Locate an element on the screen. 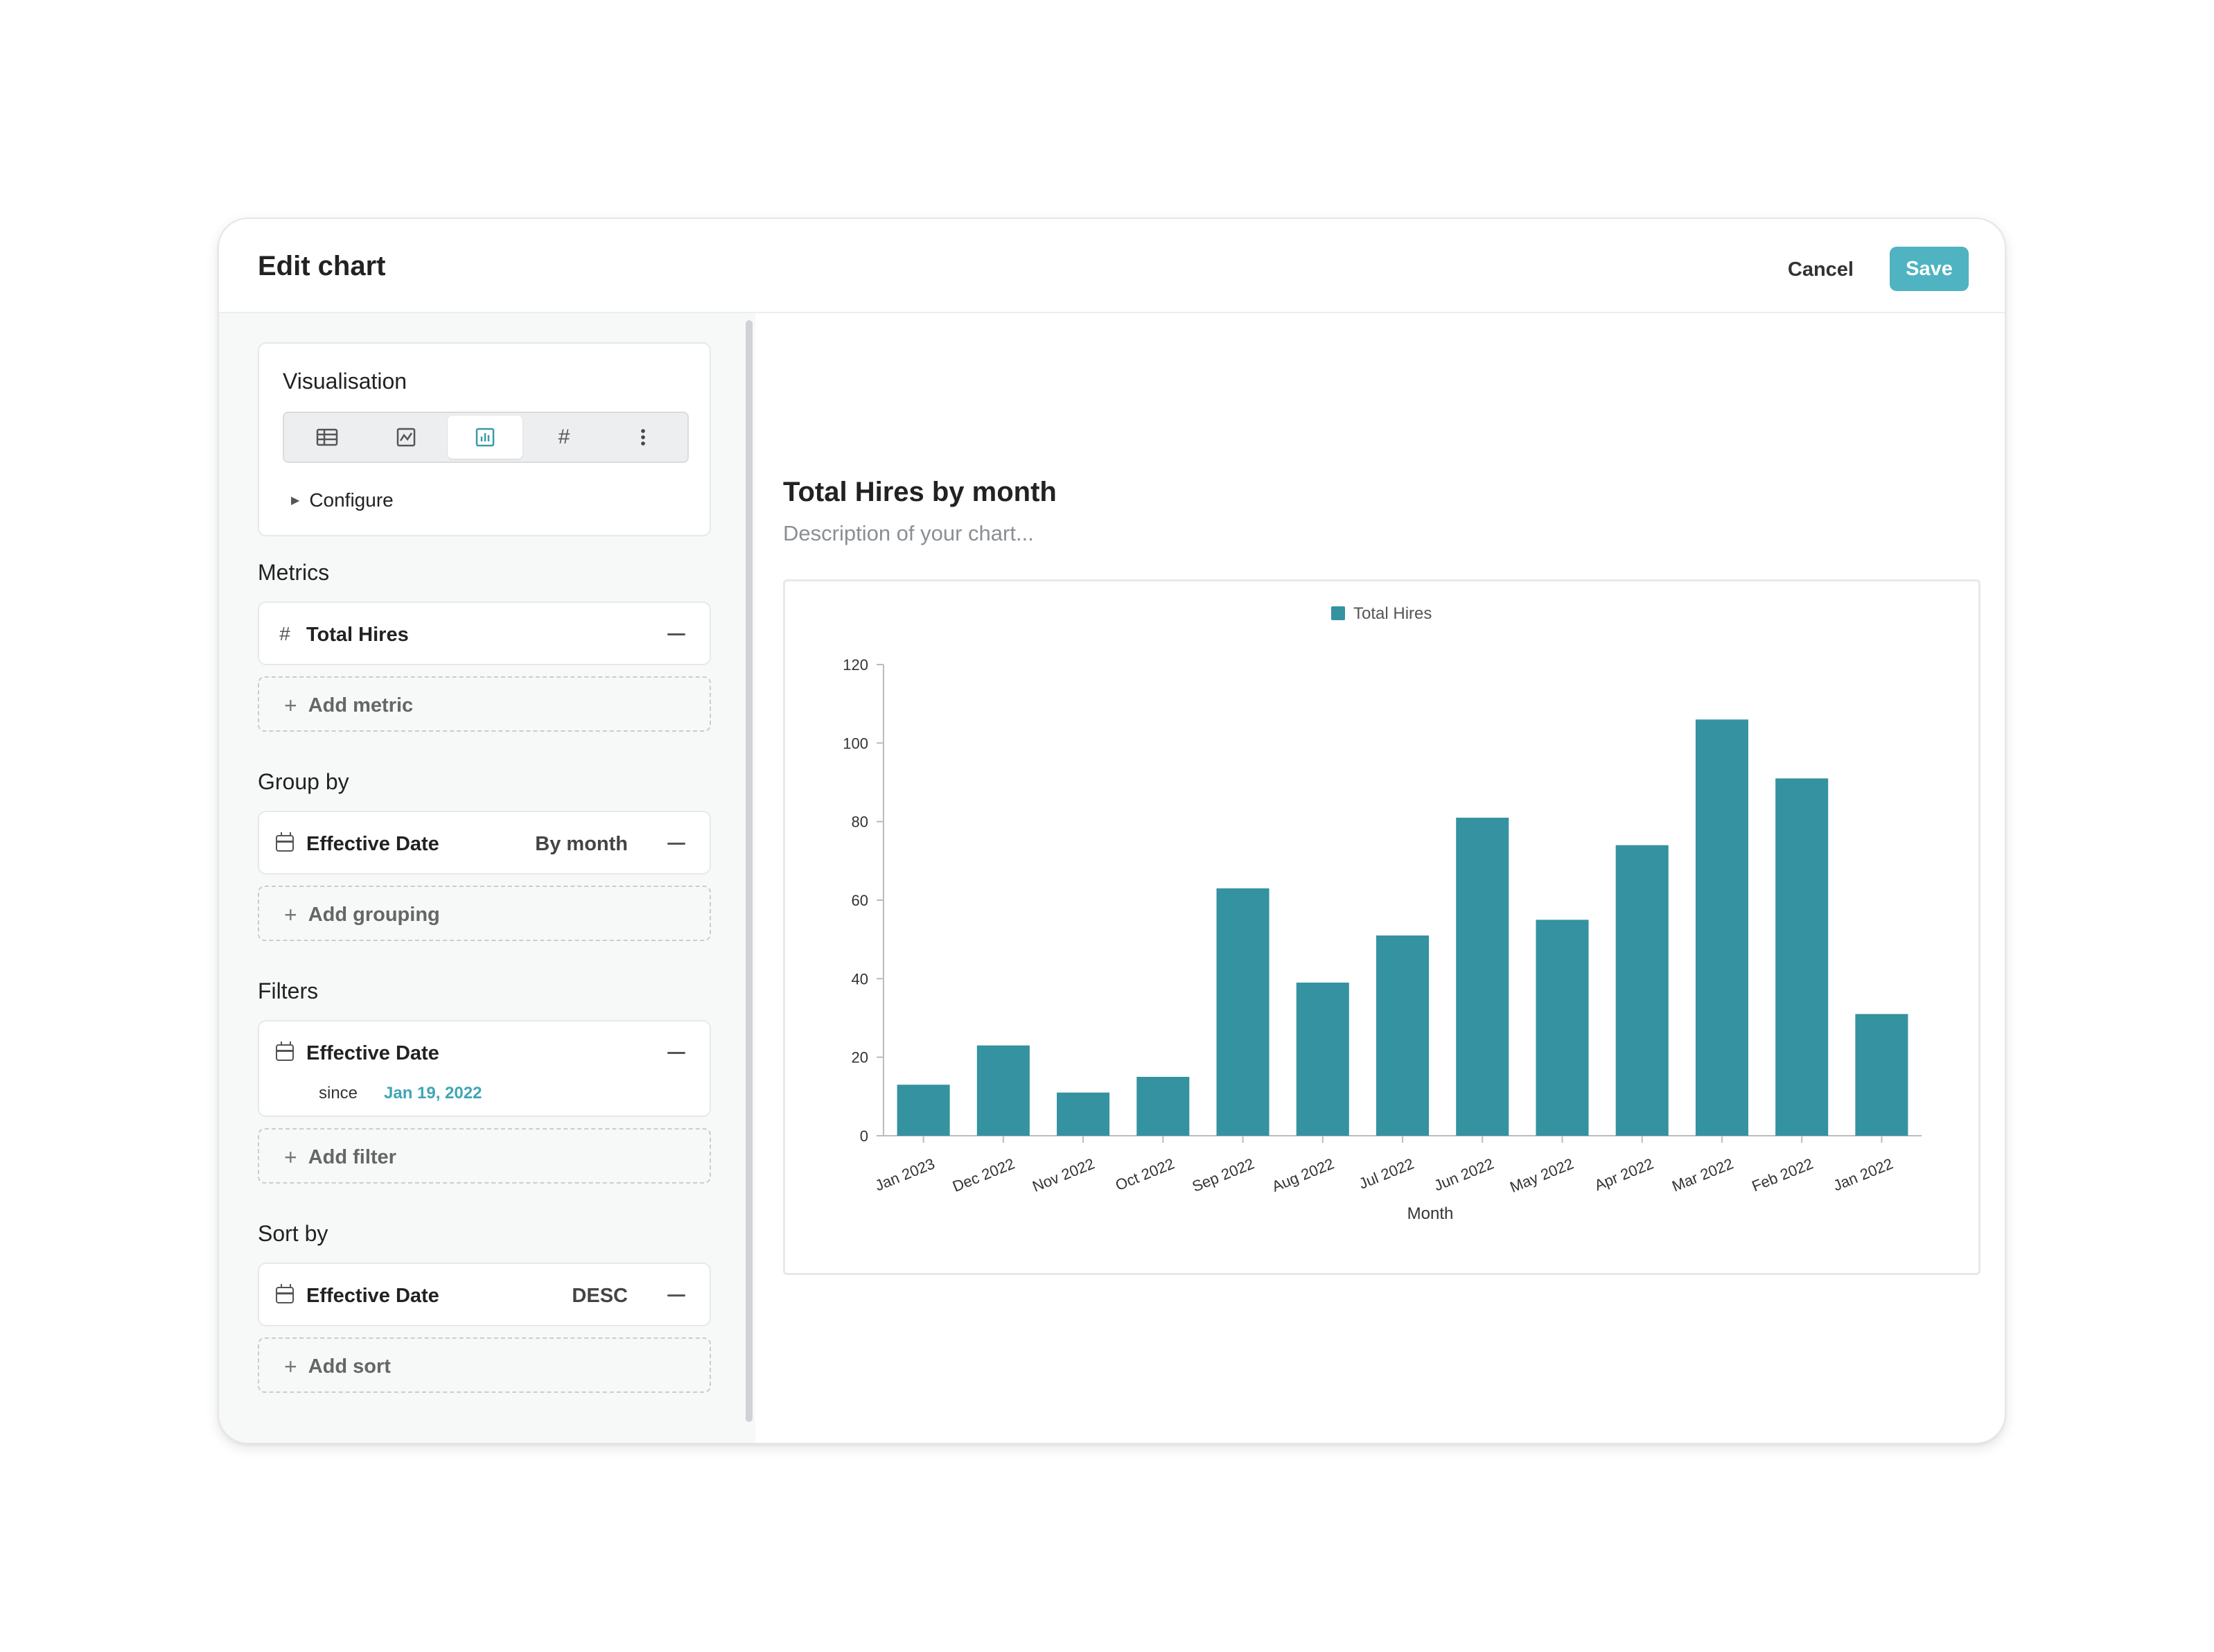 The height and width of the screenshot is (1652, 2214). table-view-button is located at coordinates (327, 437).